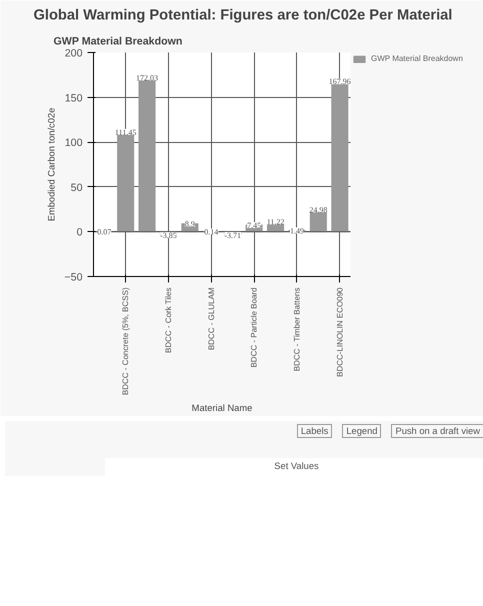 The image size is (483, 606). I want to click on x-tick-label: BDCC-LINOLIN ECO090, so click(339, 331).